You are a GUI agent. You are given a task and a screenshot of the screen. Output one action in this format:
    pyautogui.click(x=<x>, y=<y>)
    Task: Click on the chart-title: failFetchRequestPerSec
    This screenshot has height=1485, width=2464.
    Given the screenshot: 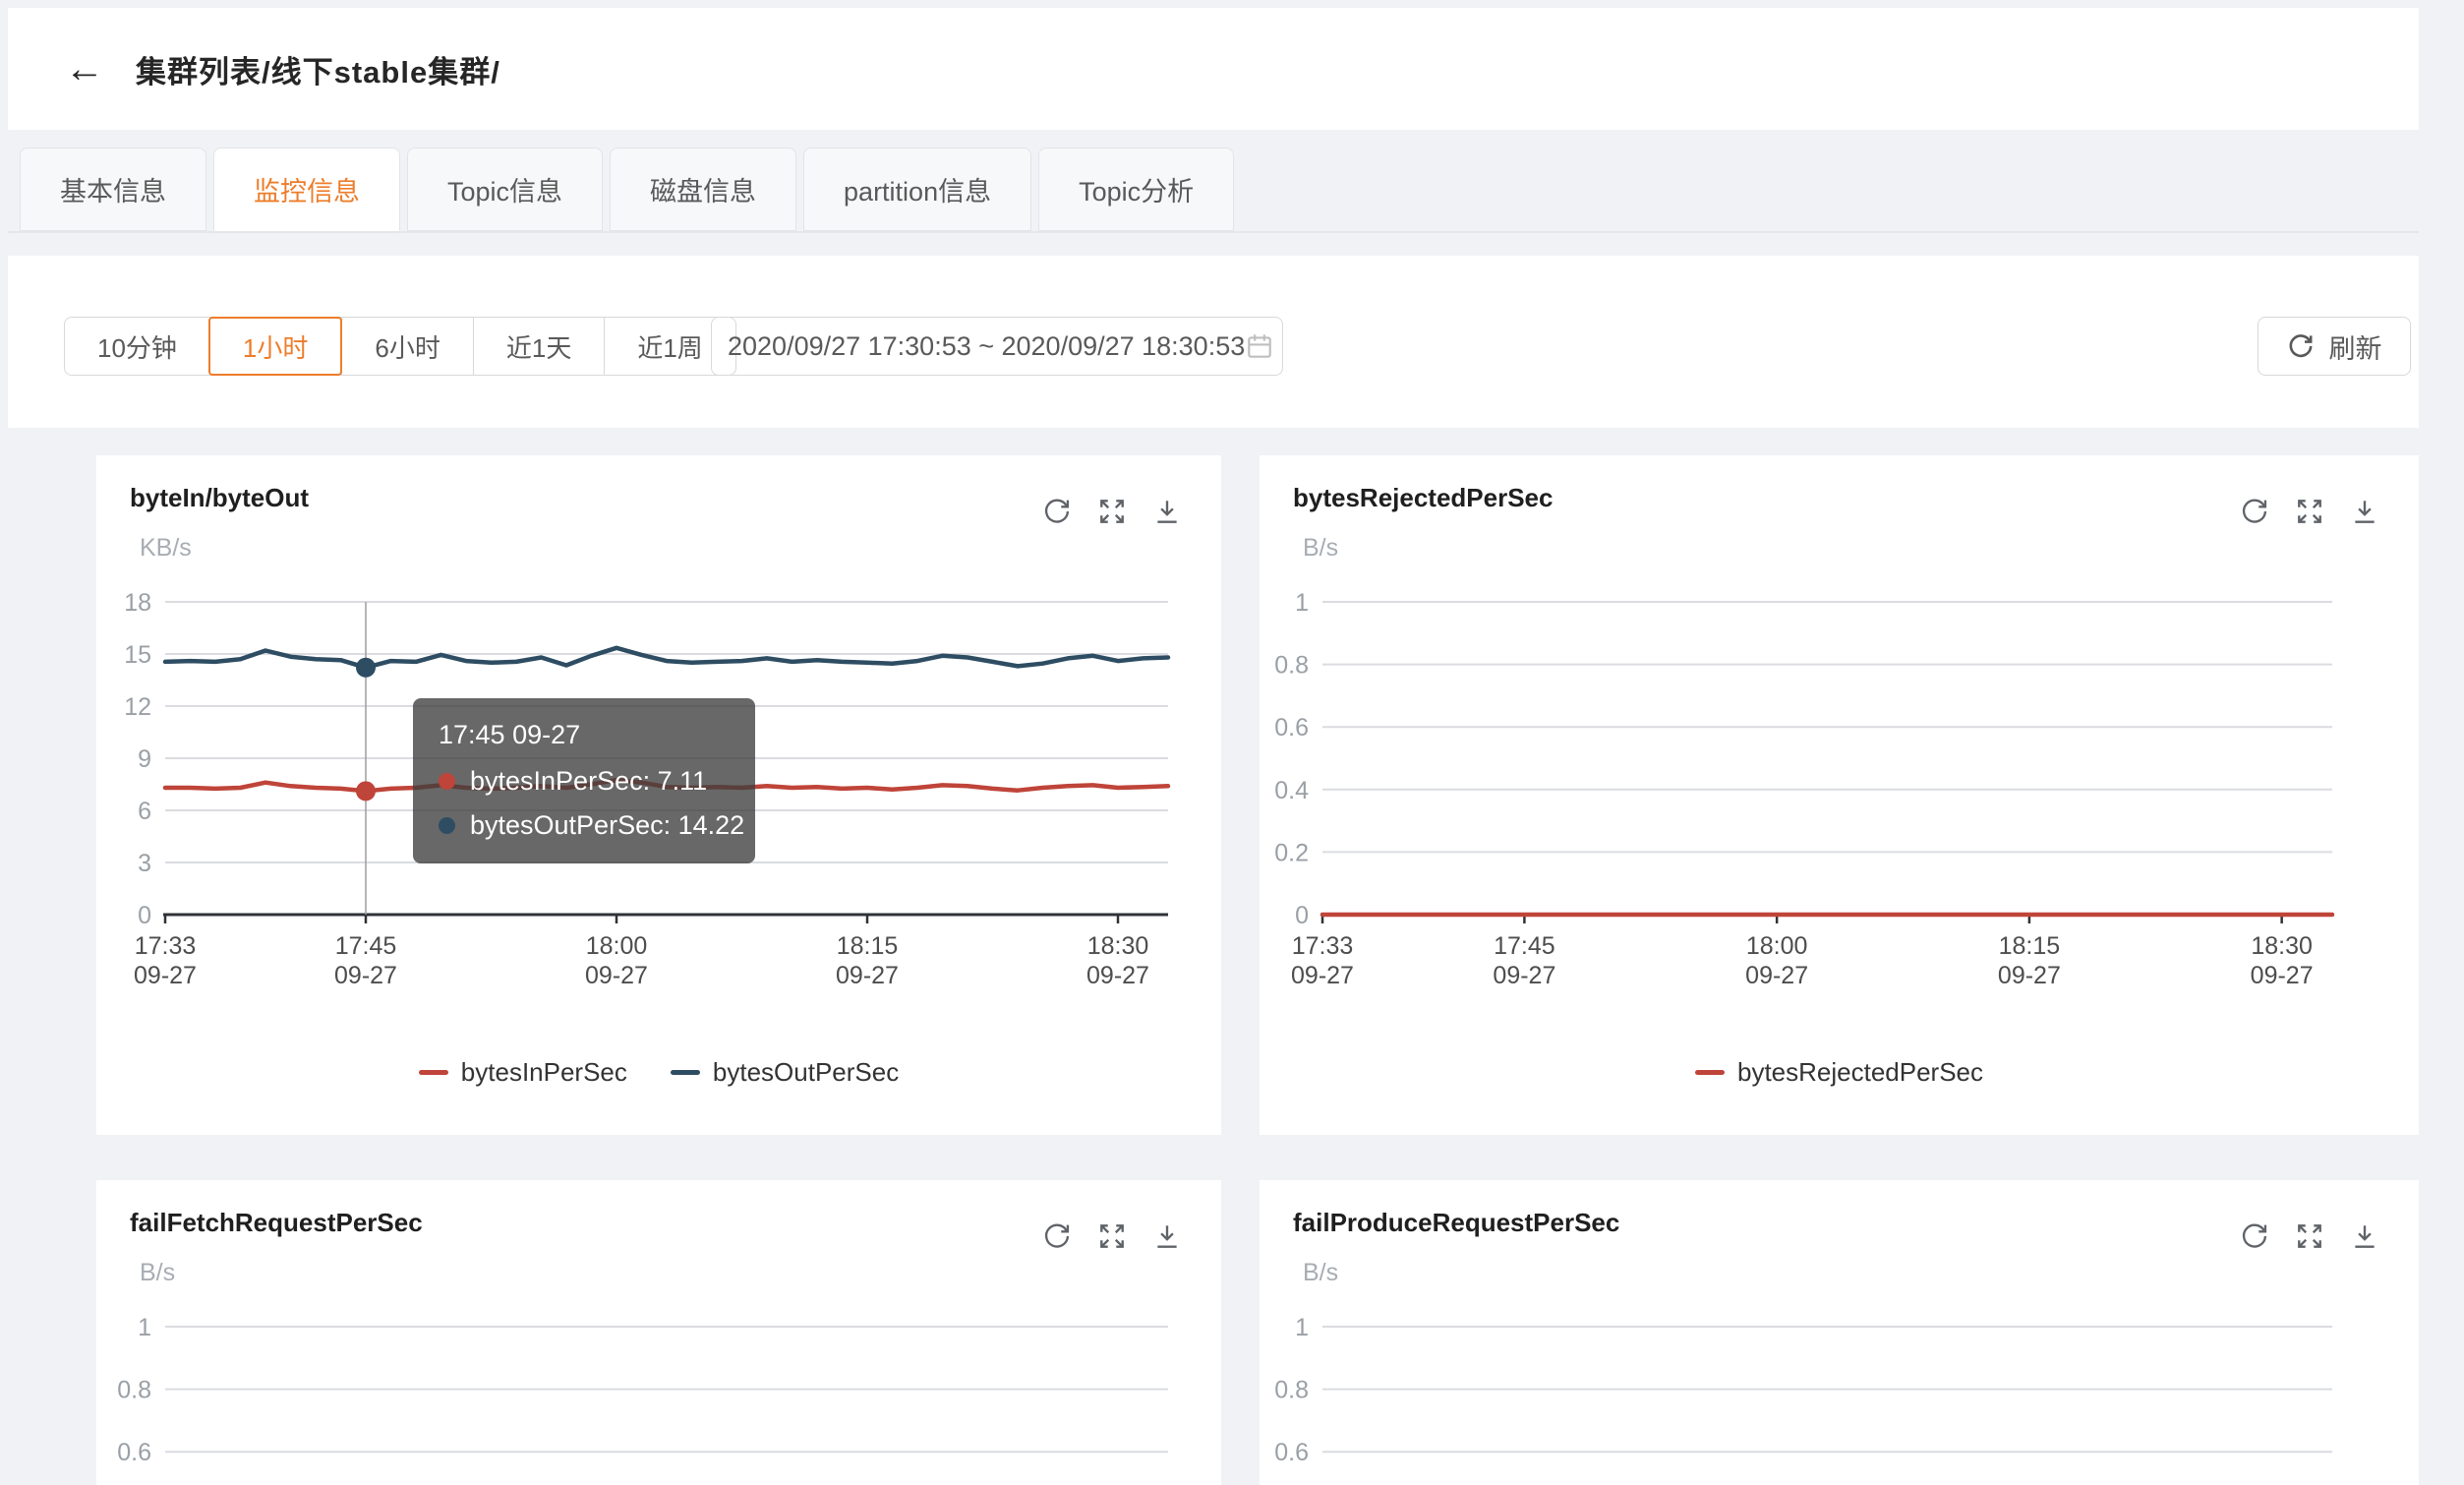 What is the action you would take?
    pyautogui.click(x=276, y=1222)
    